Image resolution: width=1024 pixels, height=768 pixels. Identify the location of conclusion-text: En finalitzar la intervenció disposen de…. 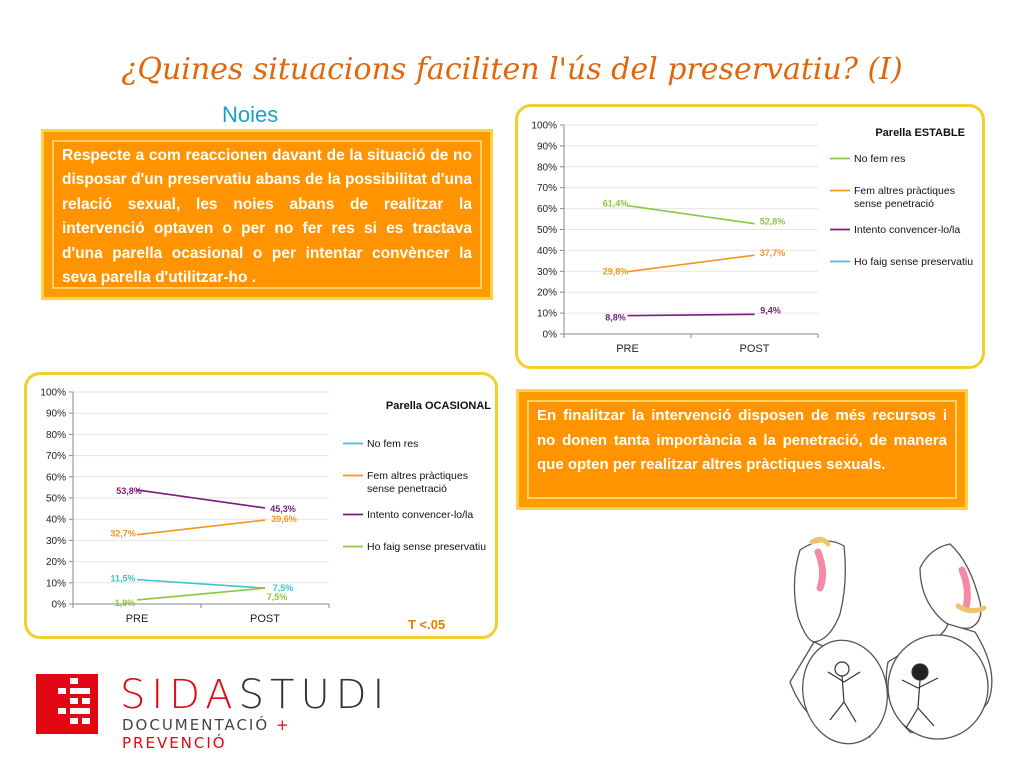
(742, 449).